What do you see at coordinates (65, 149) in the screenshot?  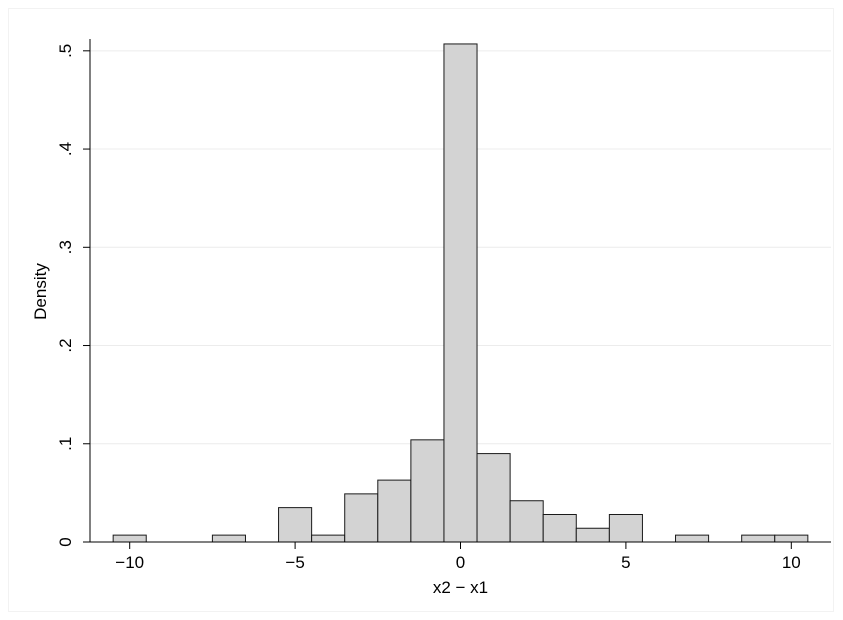 I see `y-tick-label-4: .4` at bounding box center [65, 149].